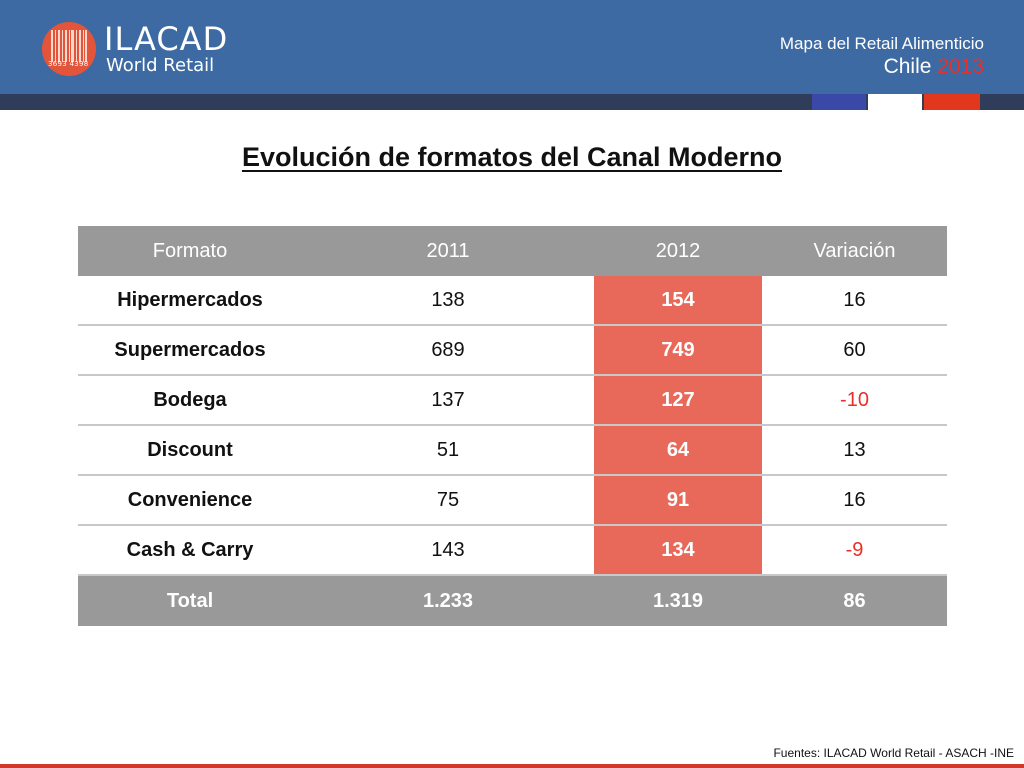 Image resolution: width=1024 pixels, height=768 pixels. I want to click on cell-2011: 51, so click(448, 449).